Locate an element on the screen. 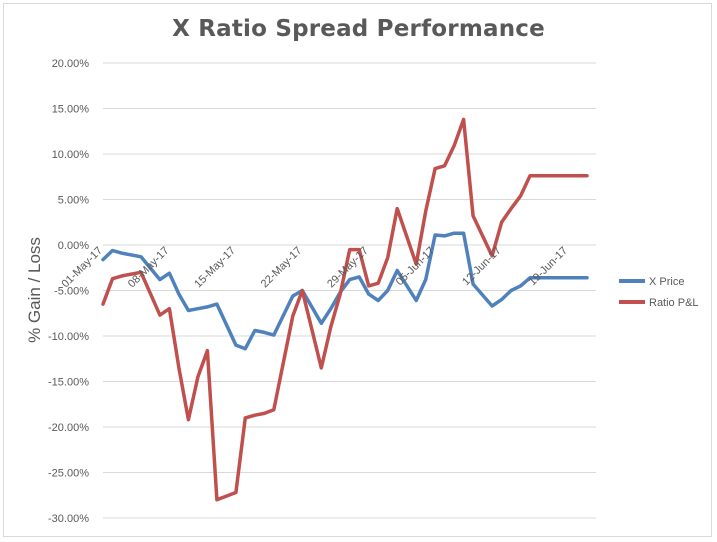 The height and width of the screenshot is (542, 717). x-tick-label: 19-Jun-17 is located at coordinates (549, 267).